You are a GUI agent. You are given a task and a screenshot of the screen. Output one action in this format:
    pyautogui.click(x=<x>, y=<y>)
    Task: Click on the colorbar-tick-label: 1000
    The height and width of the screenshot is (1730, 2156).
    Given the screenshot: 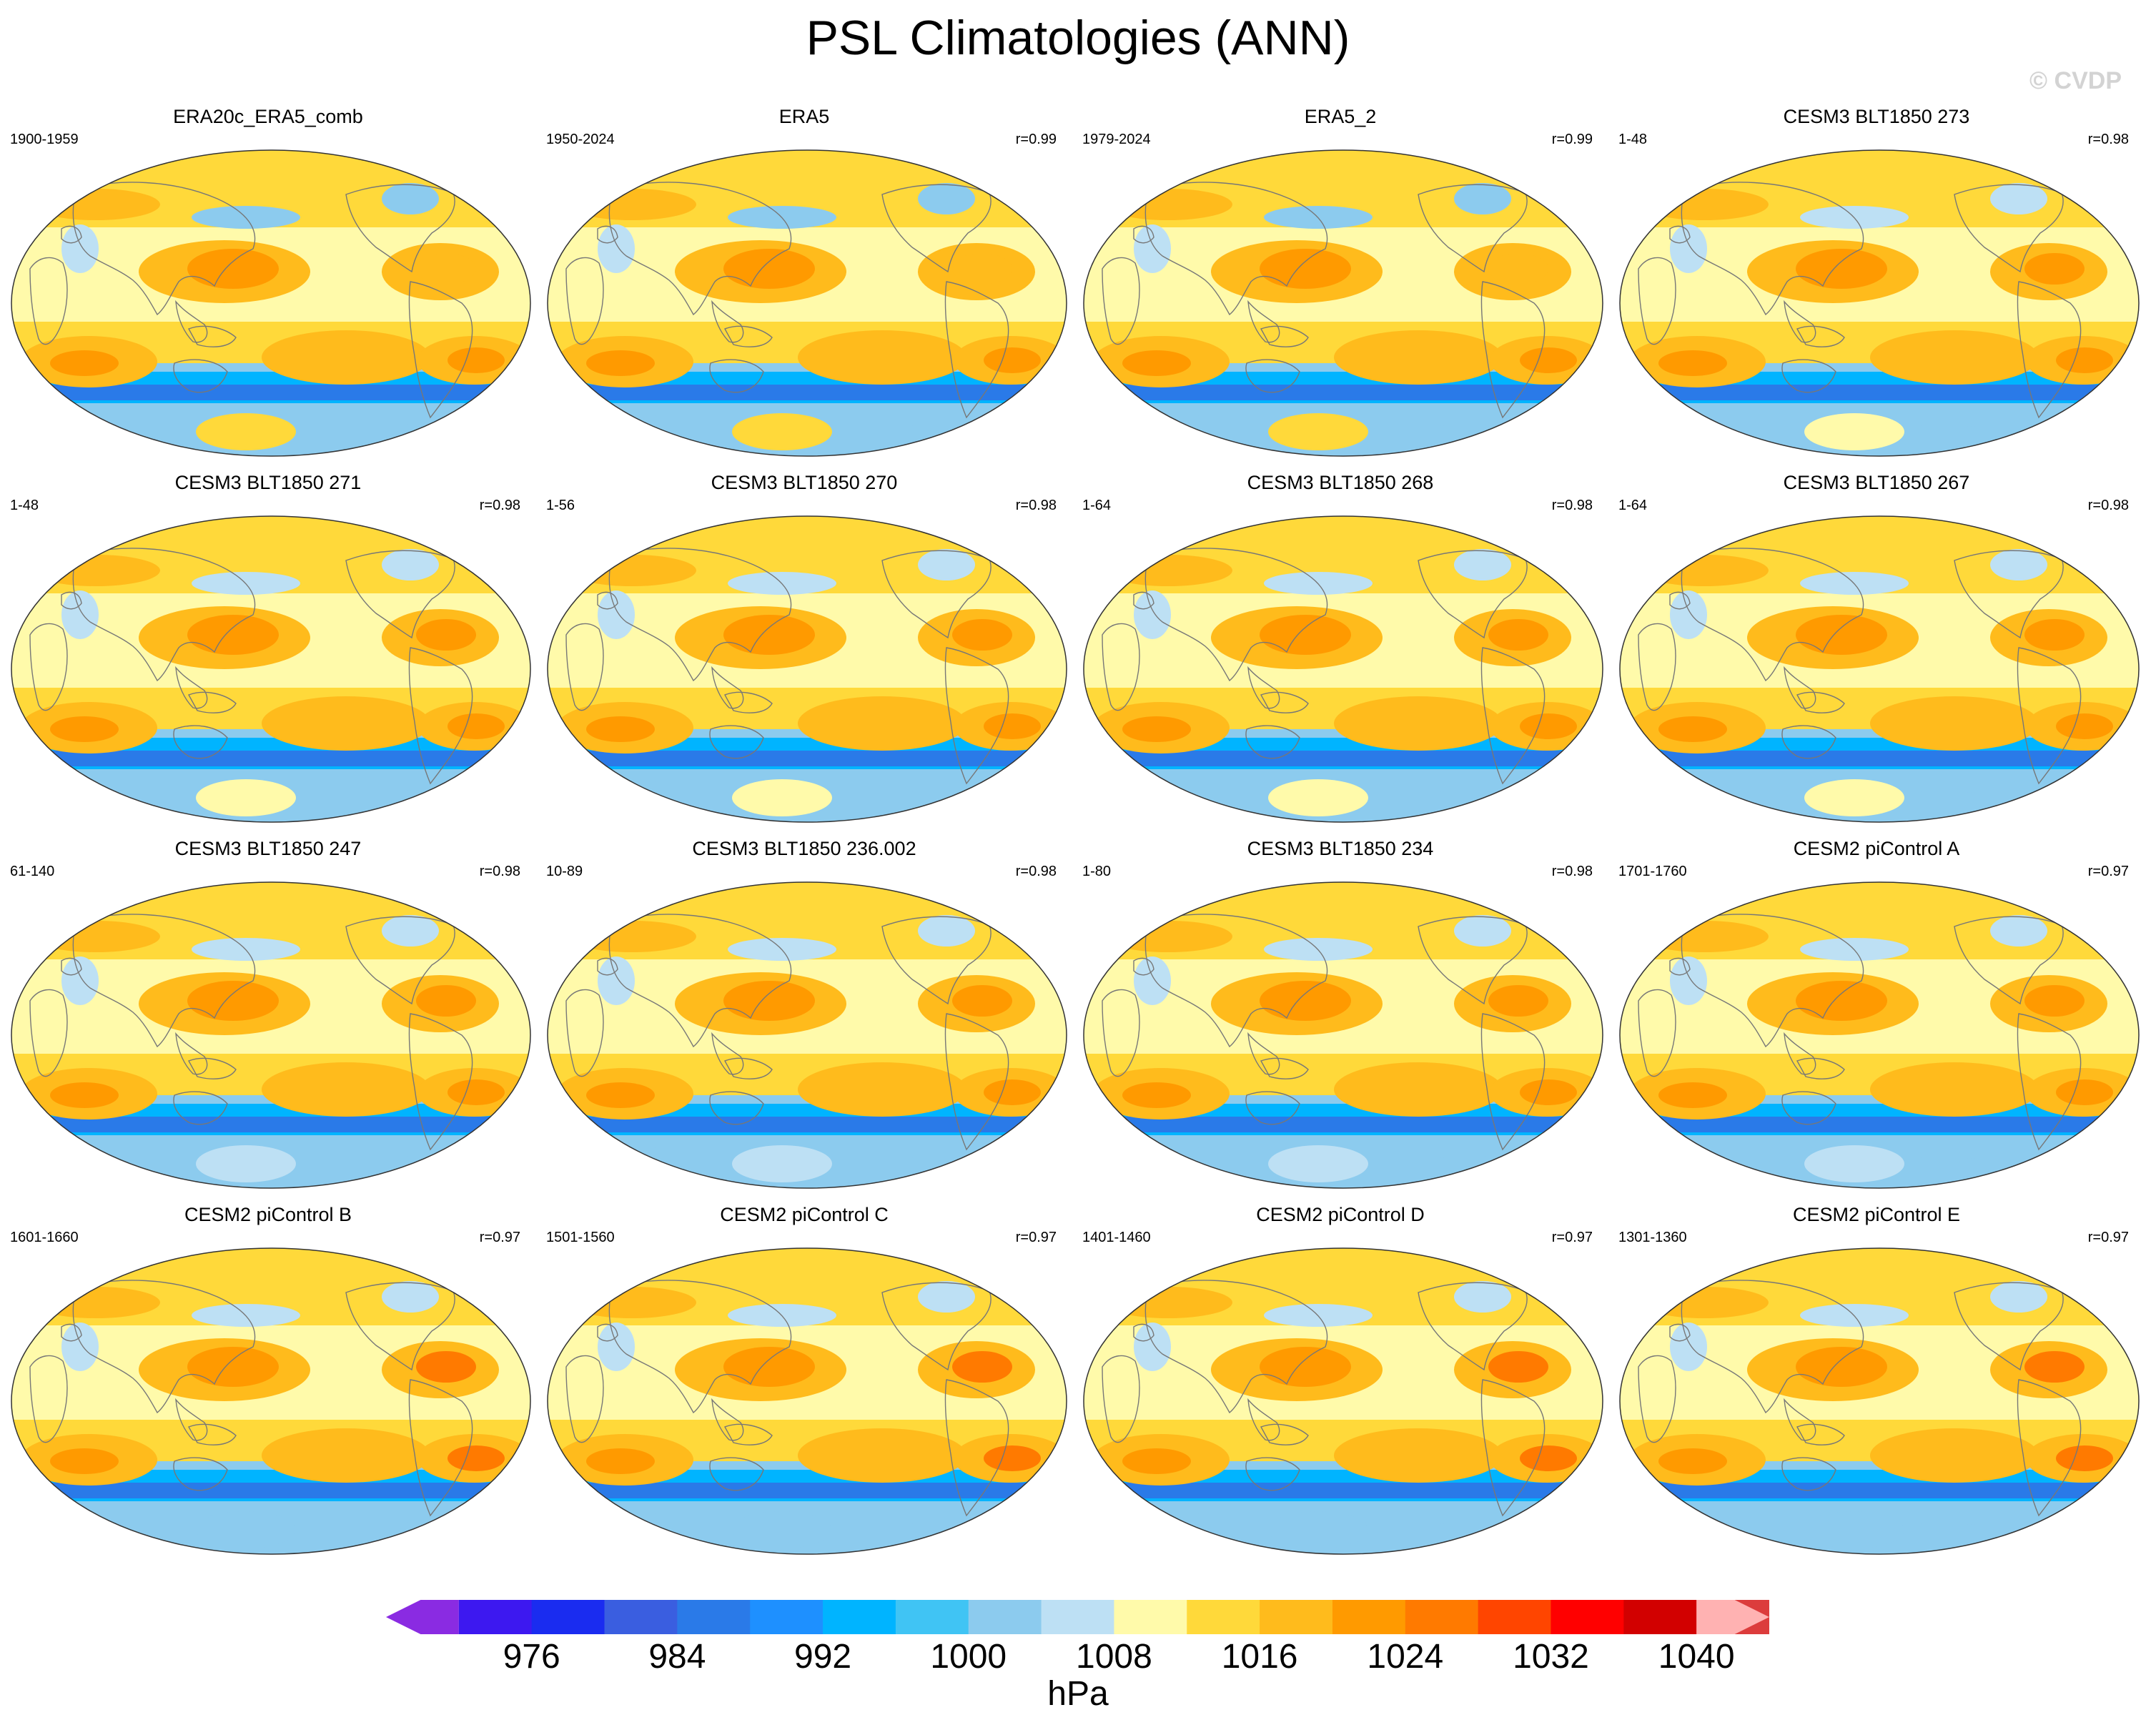 What is the action you would take?
    pyautogui.click(x=968, y=1657)
    